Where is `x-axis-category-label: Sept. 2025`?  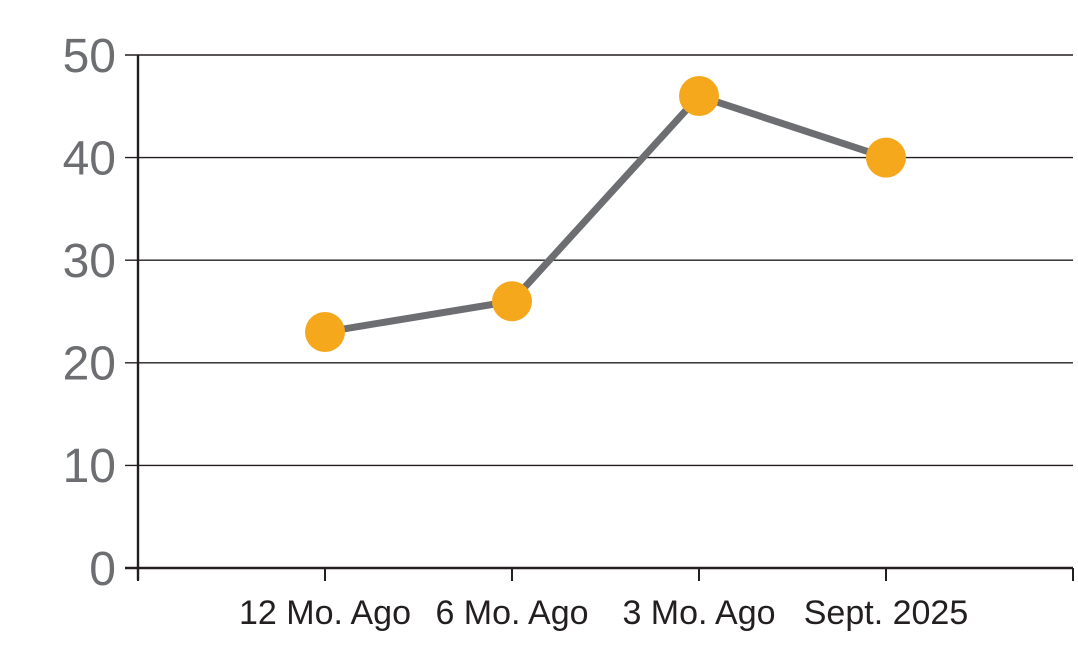
x-axis-category-label: Sept. 2025 is located at coordinates (886, 613).